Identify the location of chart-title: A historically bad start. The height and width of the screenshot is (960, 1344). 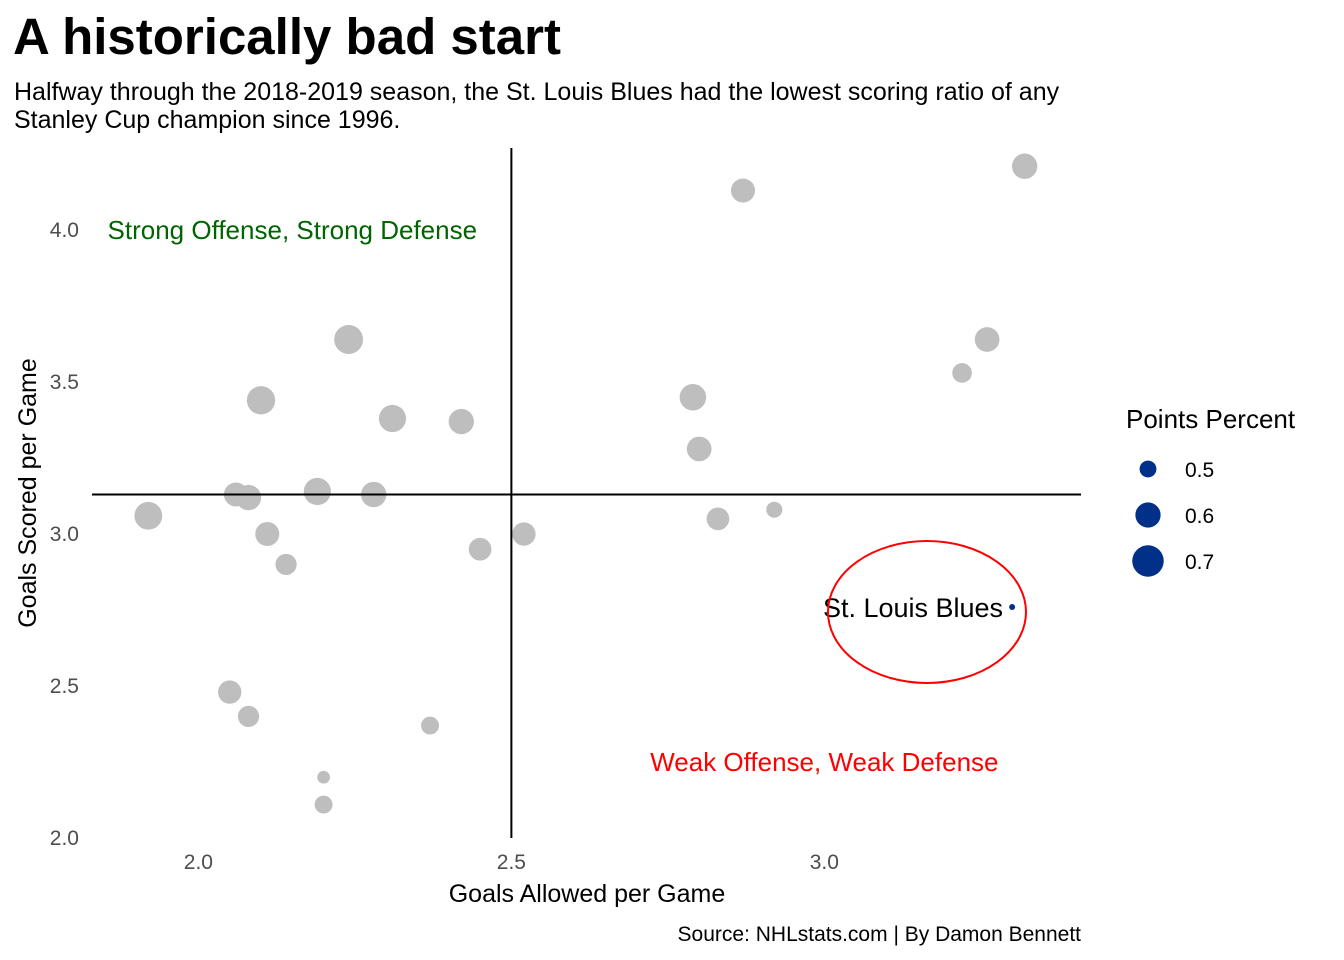
(287, 36).